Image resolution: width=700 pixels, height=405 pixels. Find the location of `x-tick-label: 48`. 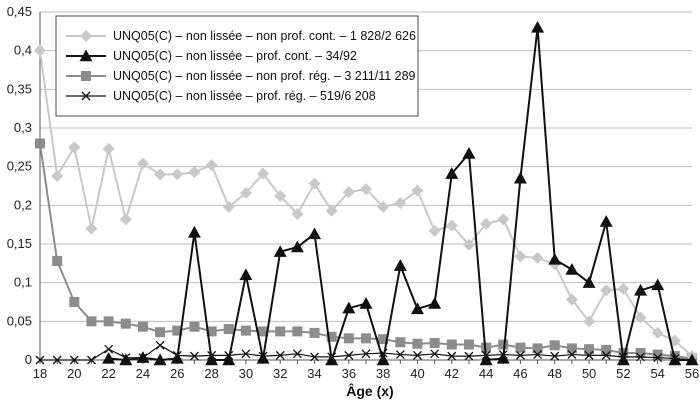

x-tick-label: 48 is located at coordinates (555, 373).